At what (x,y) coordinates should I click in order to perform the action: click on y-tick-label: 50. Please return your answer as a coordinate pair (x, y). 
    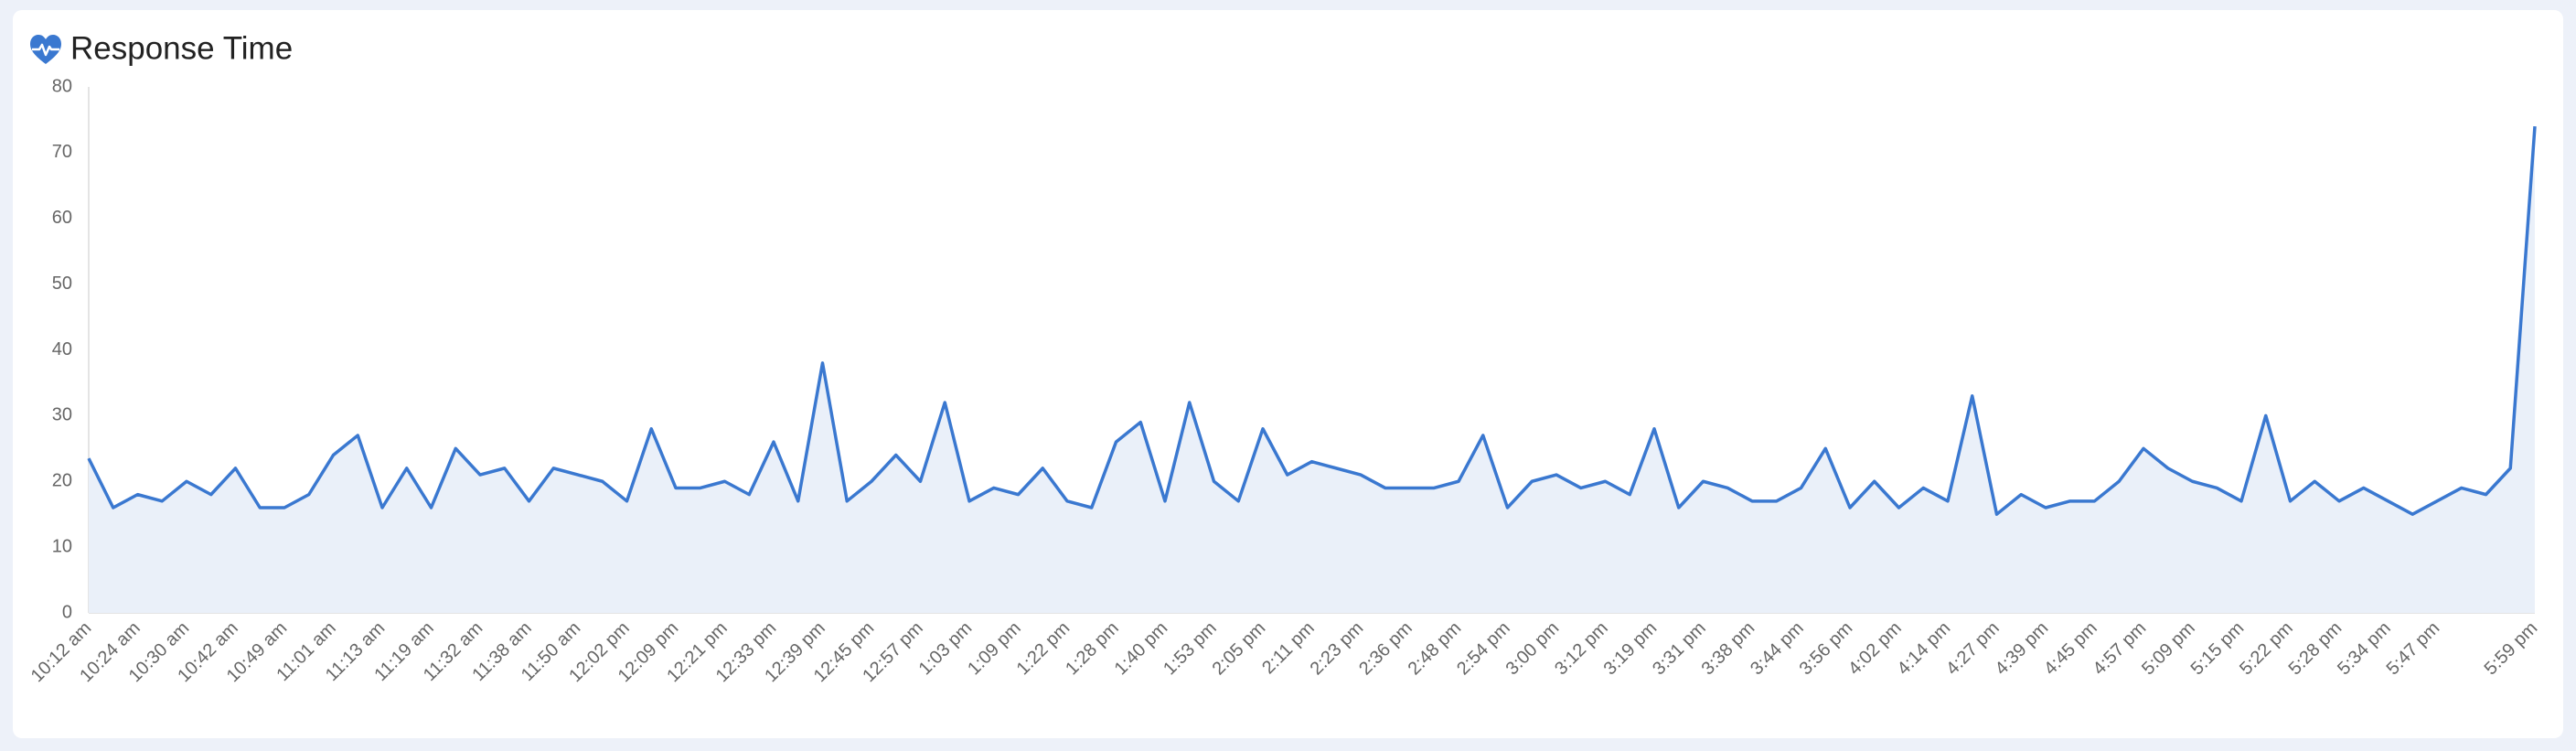
    Looking at the image, I should click on (62, 284).